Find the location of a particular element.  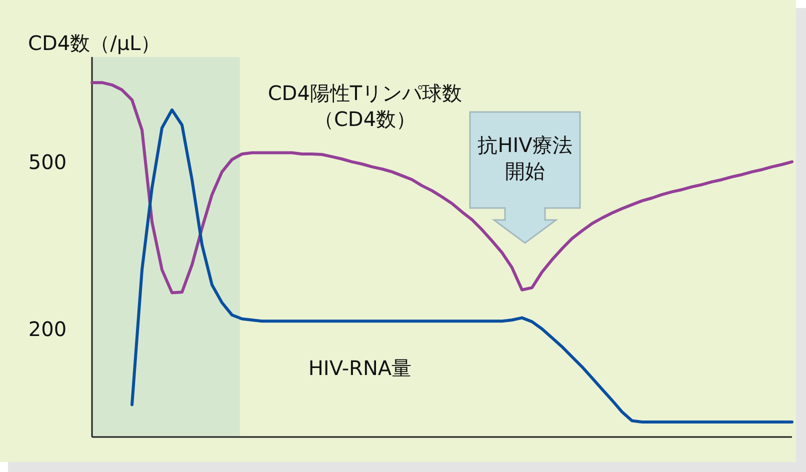

y-axis-title: CD4数（/μL） is located at coordinates (94, 43).